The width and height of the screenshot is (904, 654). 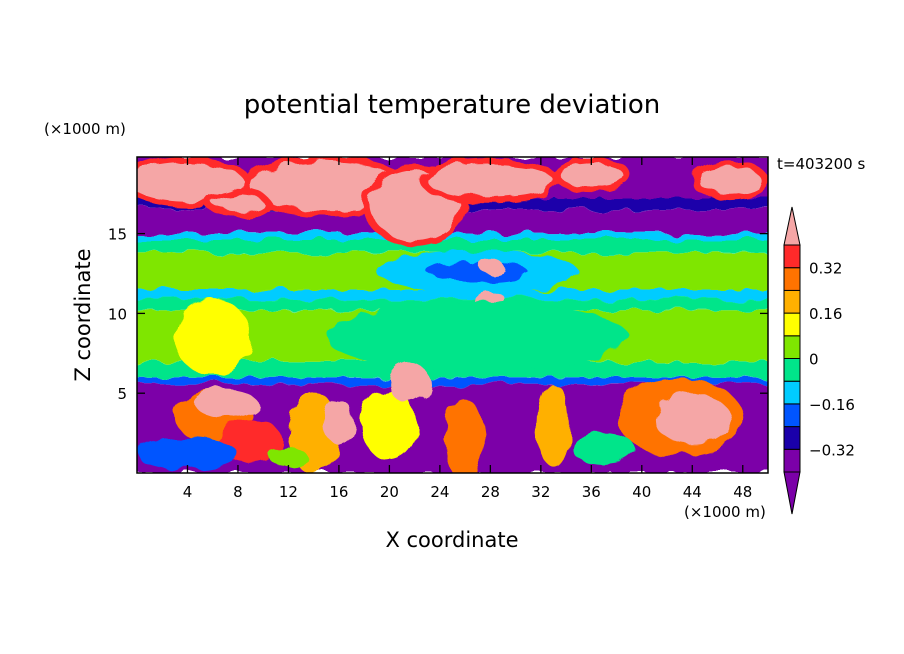 What do you see at coordinates (490, 492) in the screenshot?
I see `x-tick-label: 28` at bounding box center [490, 492].